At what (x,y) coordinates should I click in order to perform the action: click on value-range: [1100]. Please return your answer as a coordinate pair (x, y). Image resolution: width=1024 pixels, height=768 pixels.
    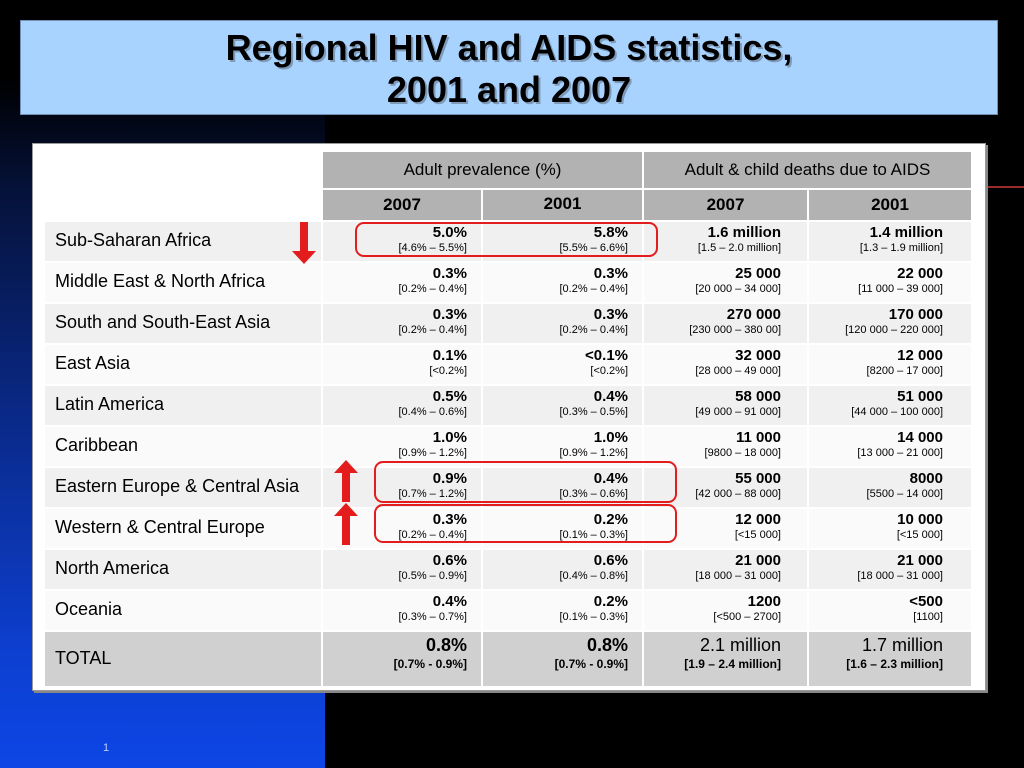
    Looking at the image, I should click on (928, 617).